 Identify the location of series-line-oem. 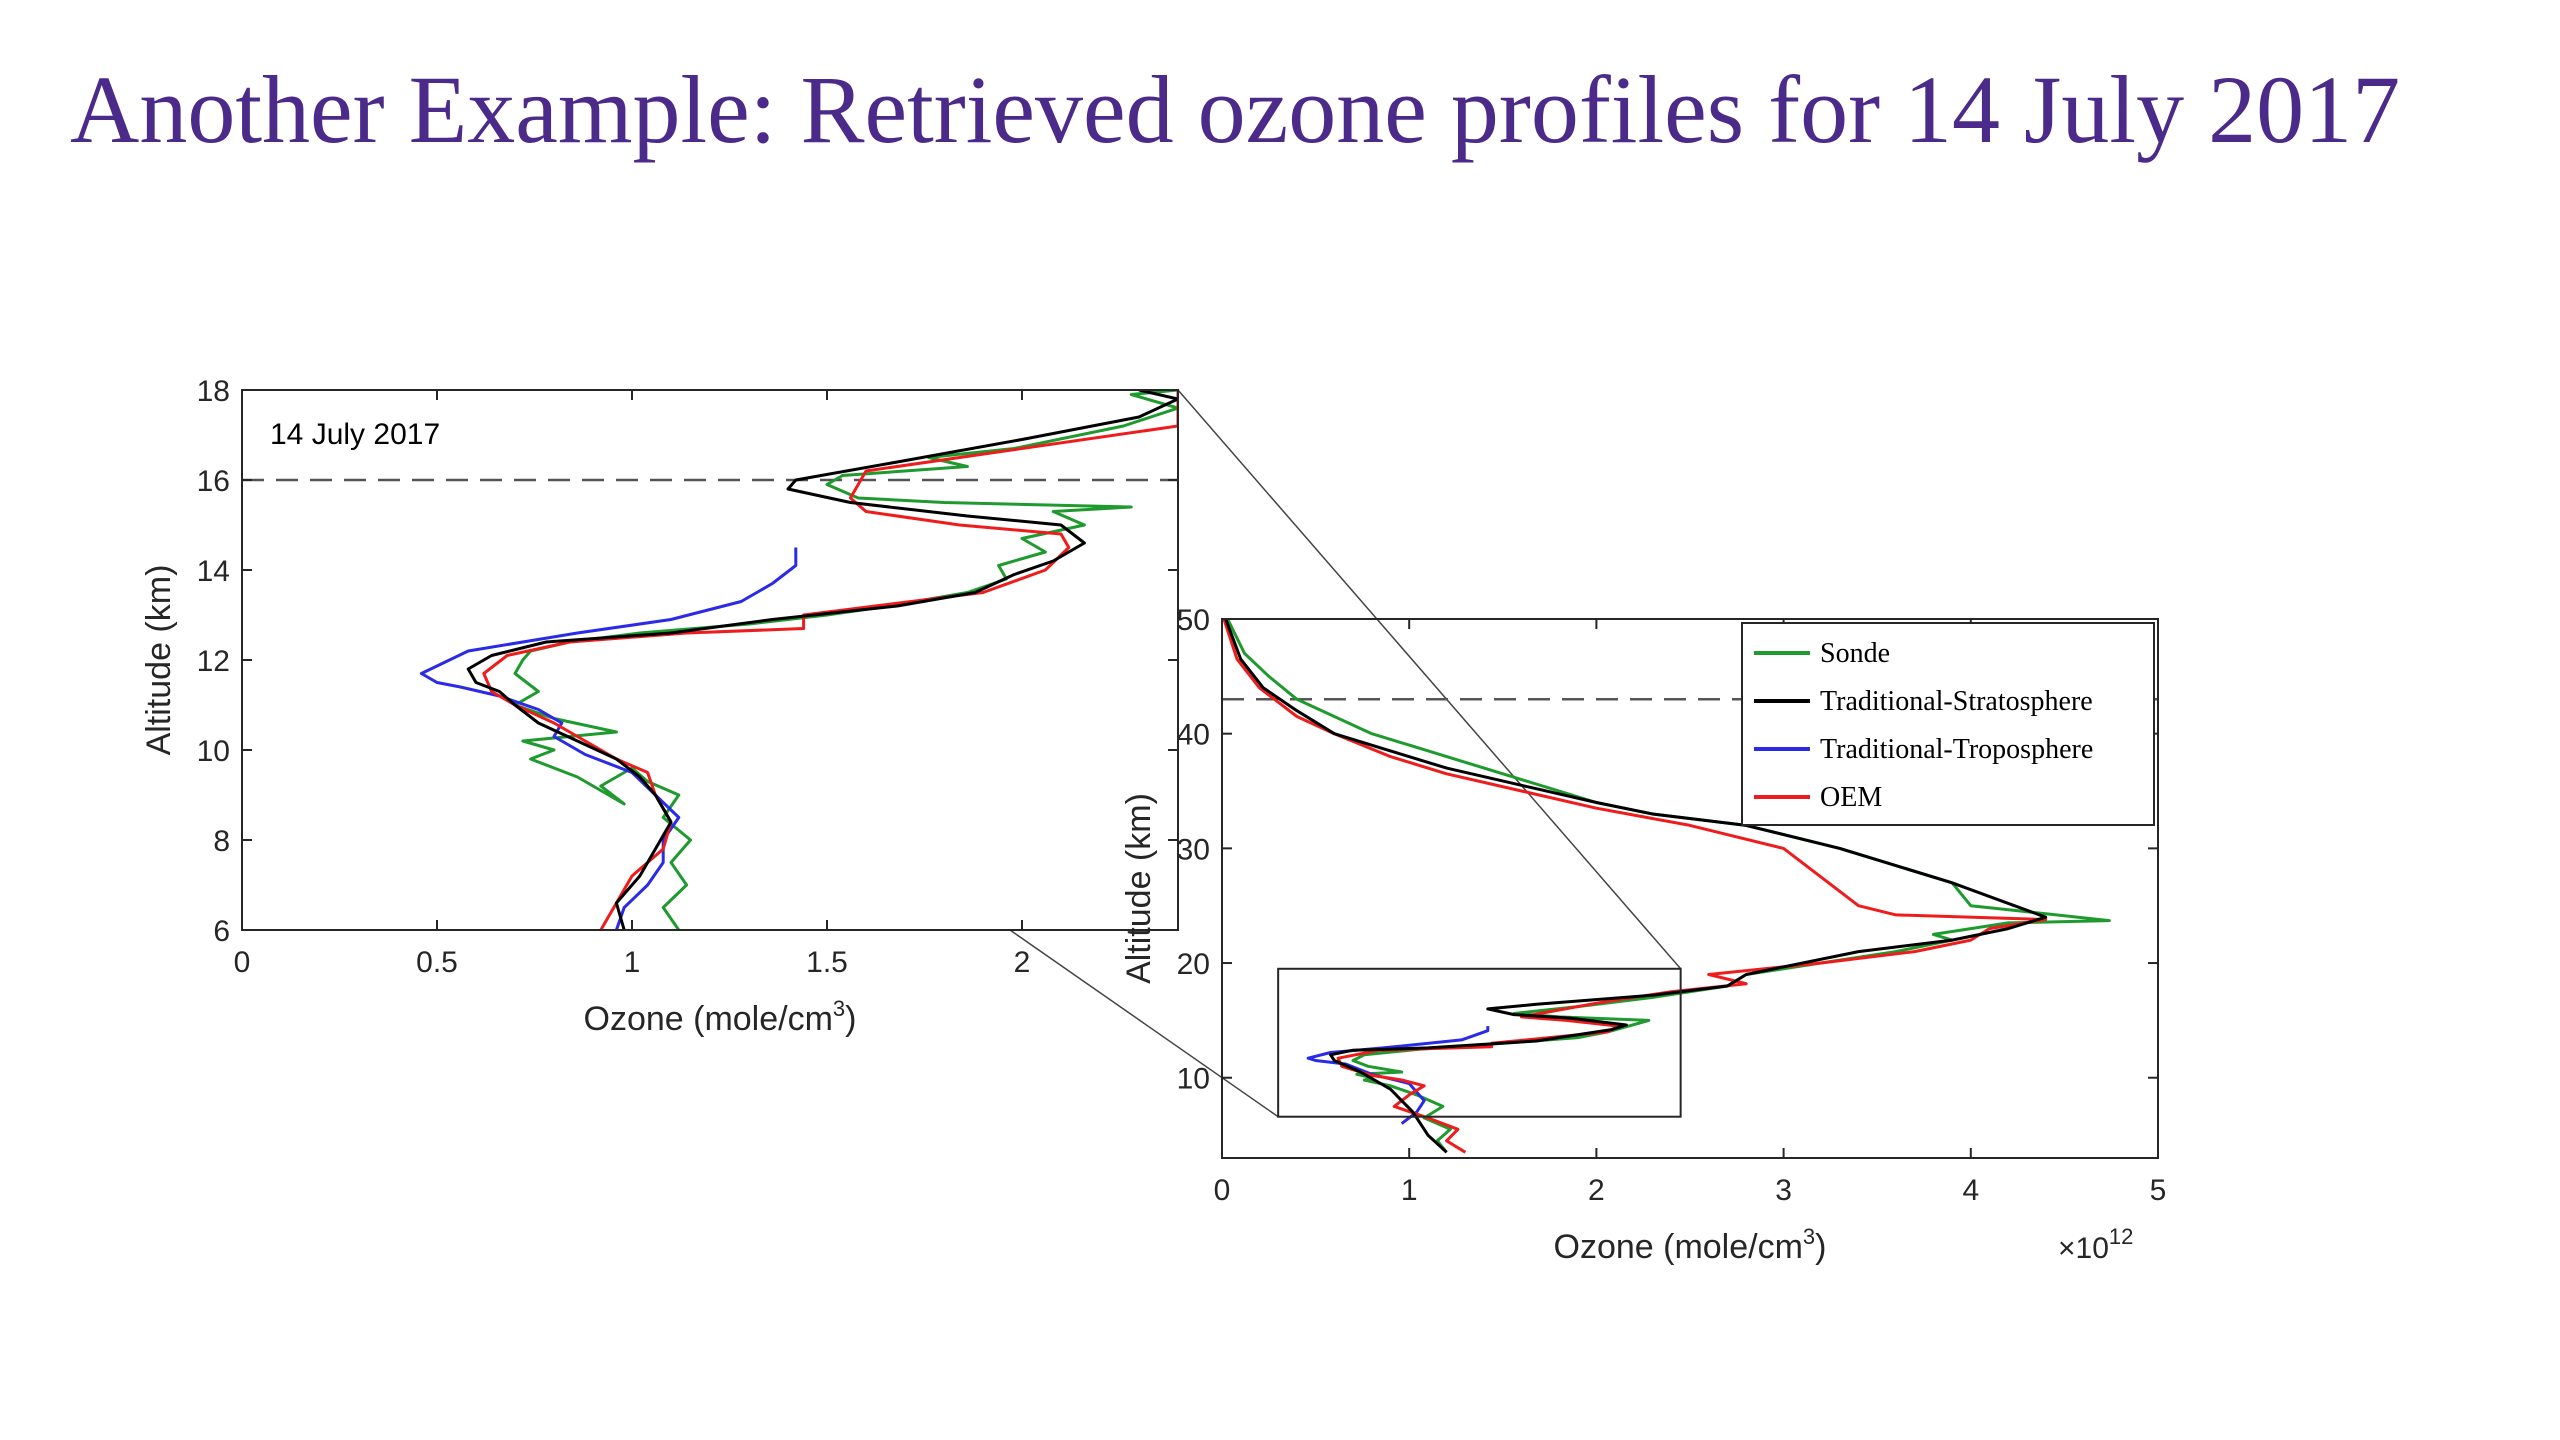
(830, 660).